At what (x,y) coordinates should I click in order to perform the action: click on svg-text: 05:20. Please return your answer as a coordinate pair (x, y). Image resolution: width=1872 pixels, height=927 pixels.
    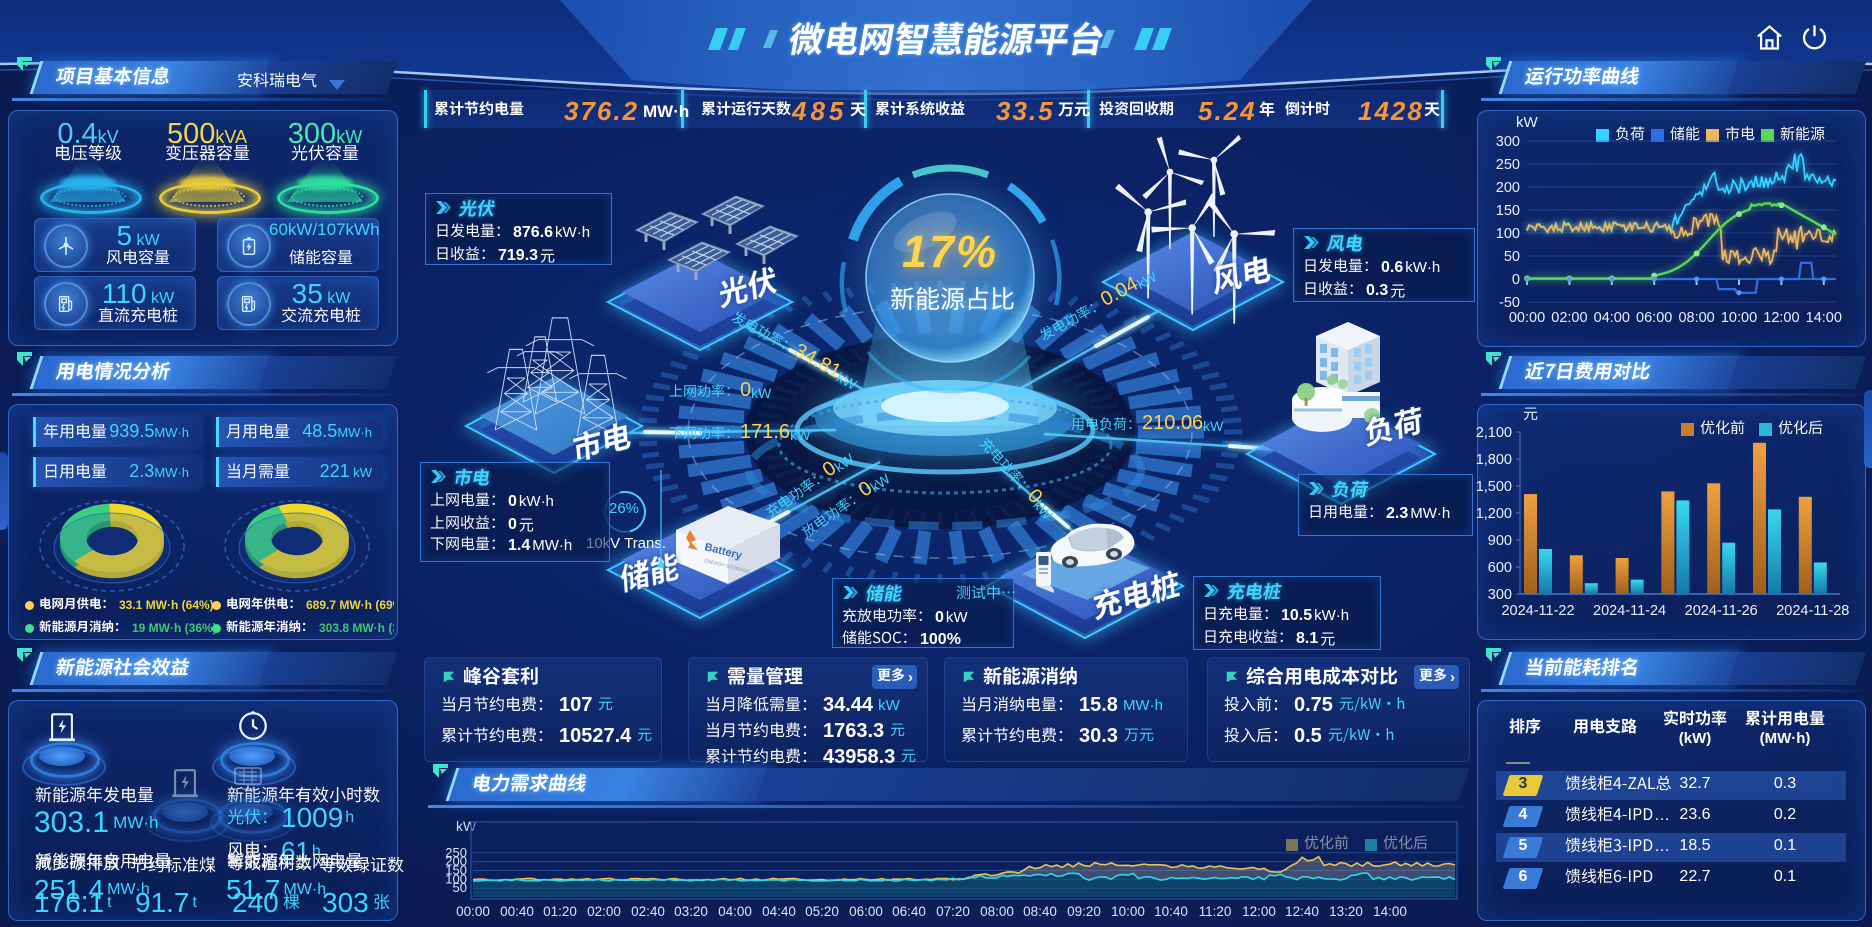
    Looking at the image, I should click on (822, 911).